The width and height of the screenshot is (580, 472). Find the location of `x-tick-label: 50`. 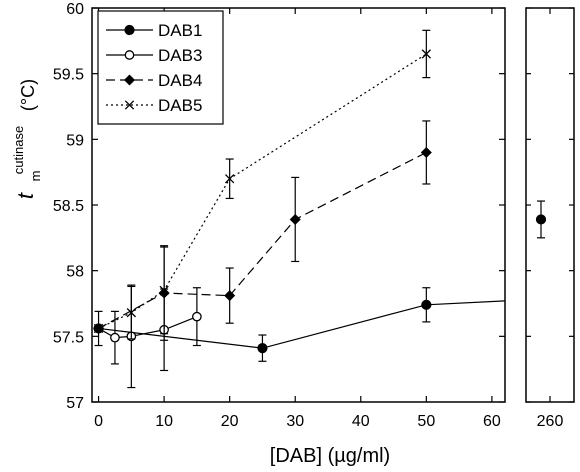

x-tick-label: 50 is located at coordinates (426, 421).